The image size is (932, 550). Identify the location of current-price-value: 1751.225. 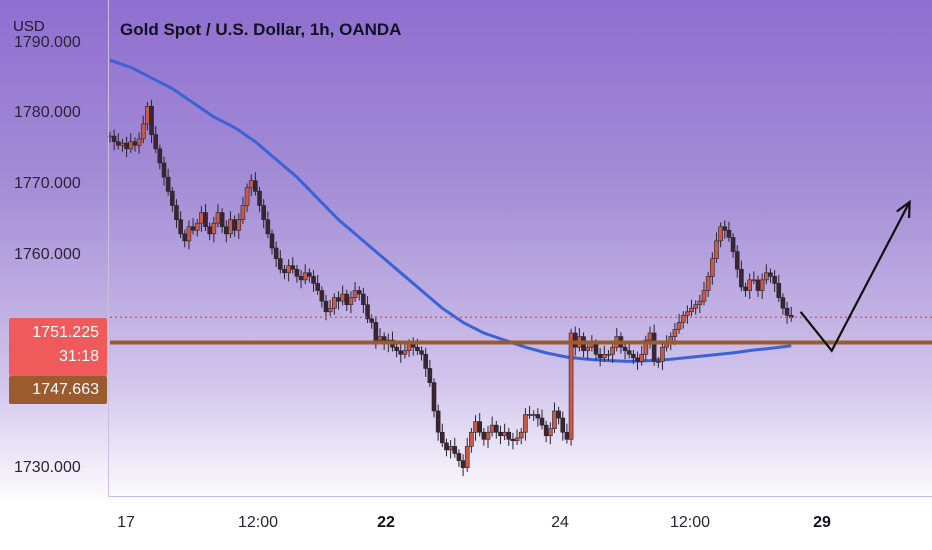
(65, 332).